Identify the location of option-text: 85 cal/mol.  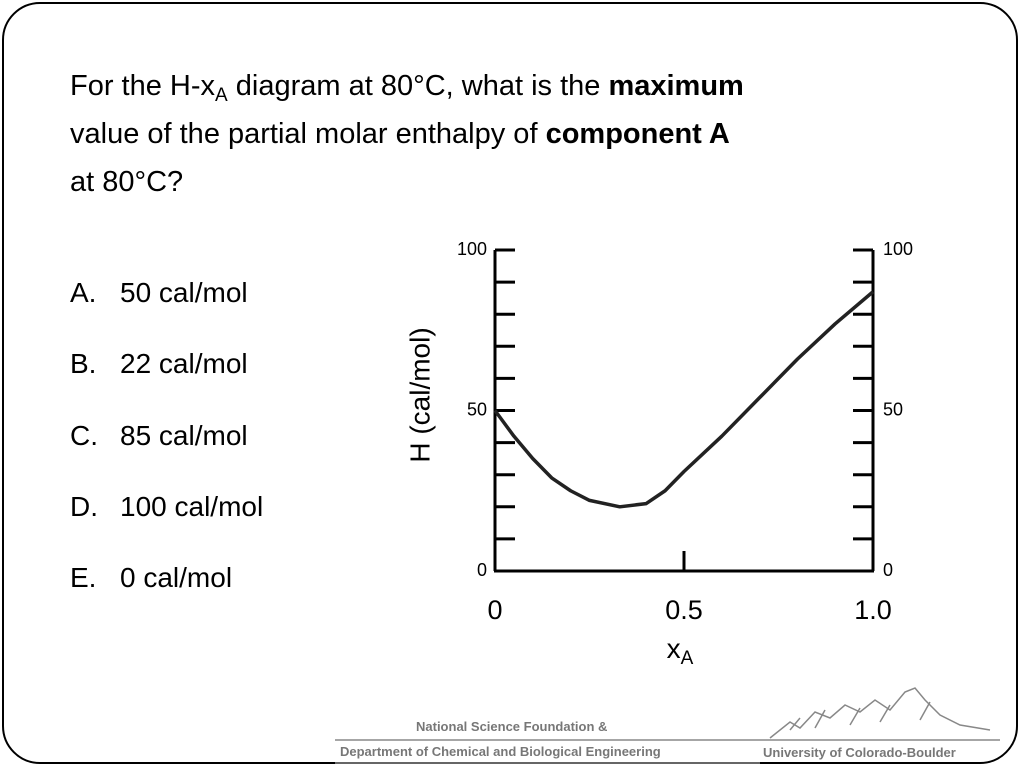
(184, 435).